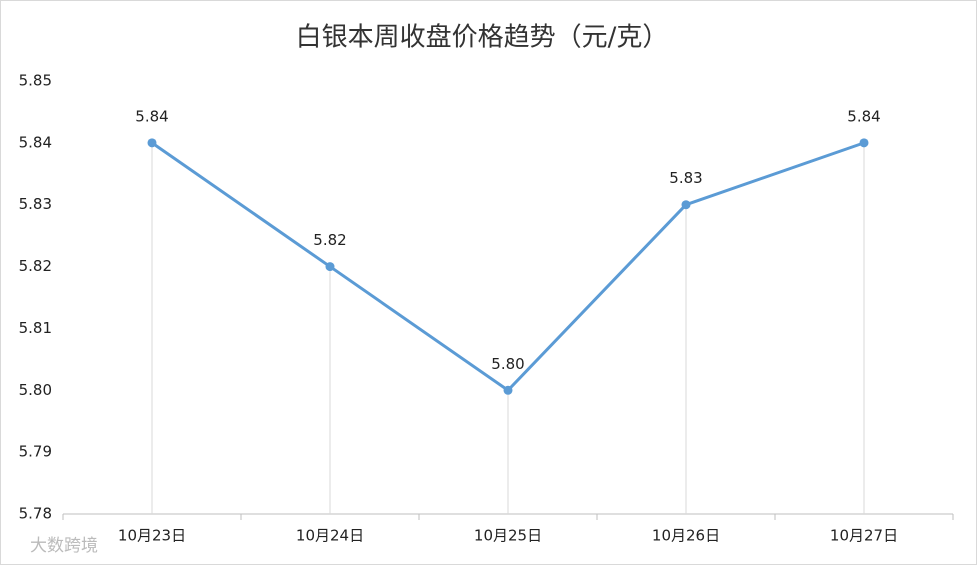  I want to click on data-label: 5.83, so click(685, 178).